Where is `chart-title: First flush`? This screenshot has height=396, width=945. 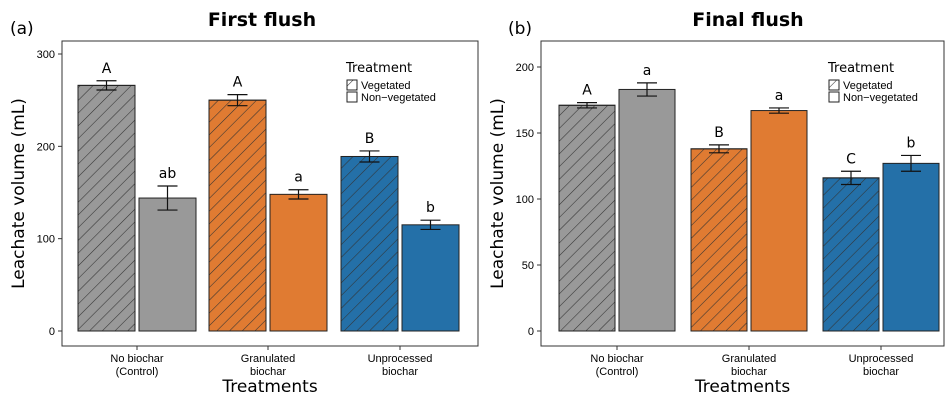 chart-title: First flush is located at coordinates (262, 20).